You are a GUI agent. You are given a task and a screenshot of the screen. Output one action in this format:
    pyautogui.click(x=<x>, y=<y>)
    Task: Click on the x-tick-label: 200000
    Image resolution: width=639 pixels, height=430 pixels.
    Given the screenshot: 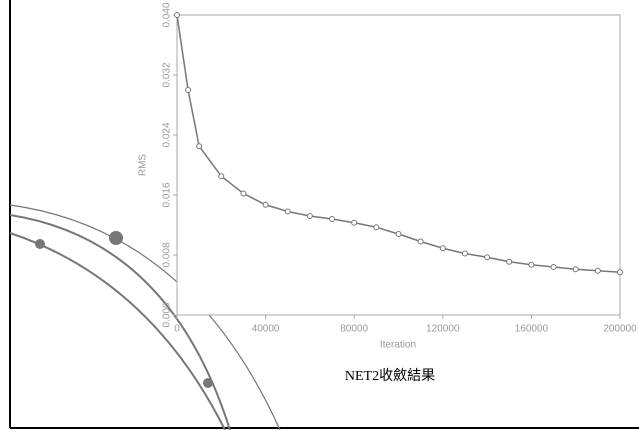 What is the action you would take?
    pyautogui.click(x=620, y=329)
    